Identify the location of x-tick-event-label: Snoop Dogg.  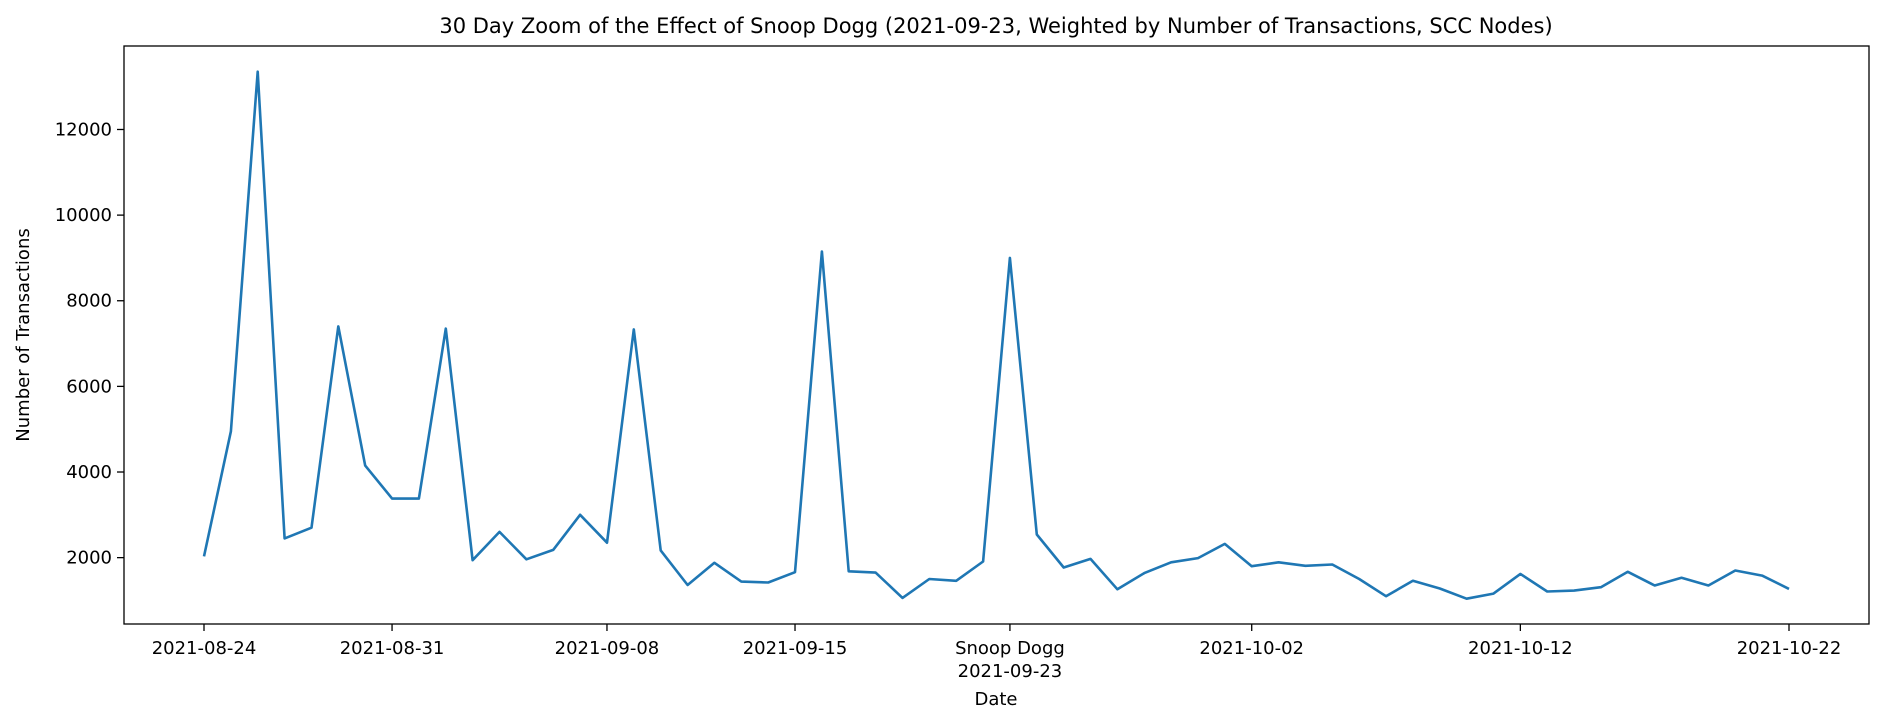
(1010, 648).